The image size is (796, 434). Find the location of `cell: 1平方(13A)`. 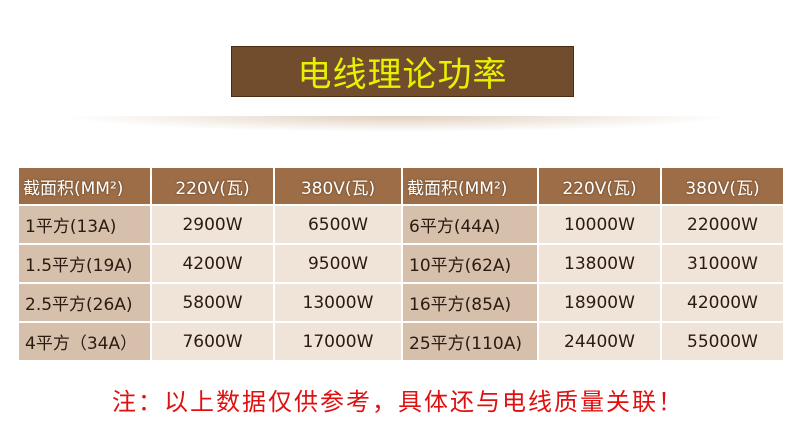

cell: 1平方(13A) is located at coordinates (84, 224).